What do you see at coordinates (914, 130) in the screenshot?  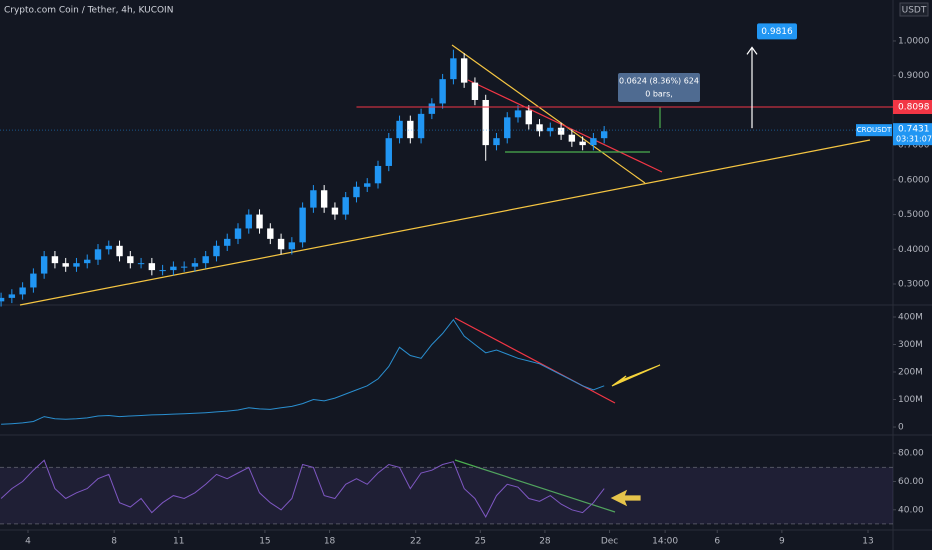 I see `last-price-label: 0.7431` at bounding box center [914, 130].